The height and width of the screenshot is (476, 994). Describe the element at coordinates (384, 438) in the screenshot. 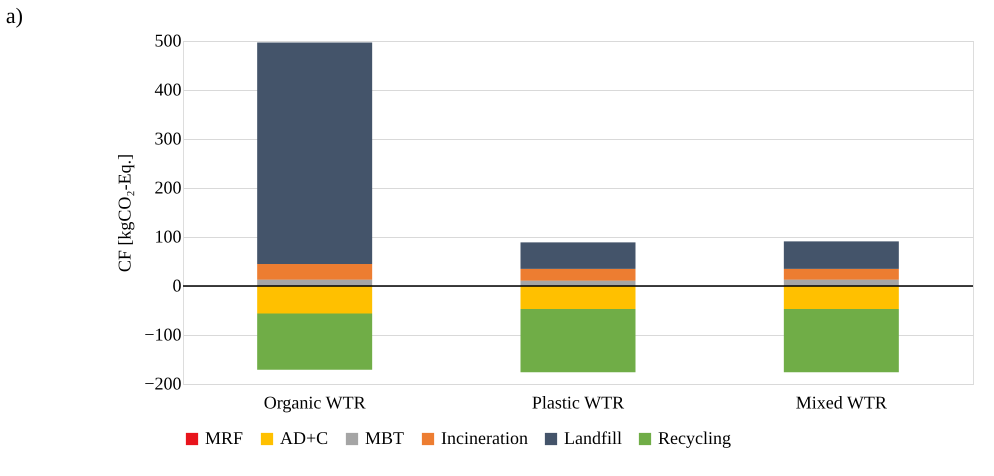

I see `legend-label: MBT` at that location.